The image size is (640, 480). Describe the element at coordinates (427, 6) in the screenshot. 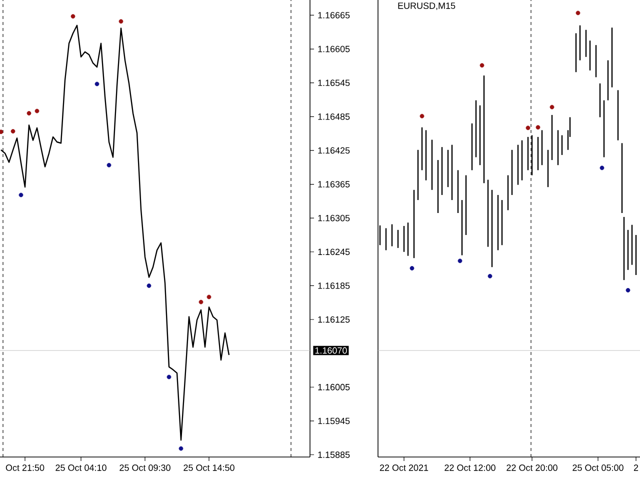

I see `chart-title: EURUSD,M15` at that location.